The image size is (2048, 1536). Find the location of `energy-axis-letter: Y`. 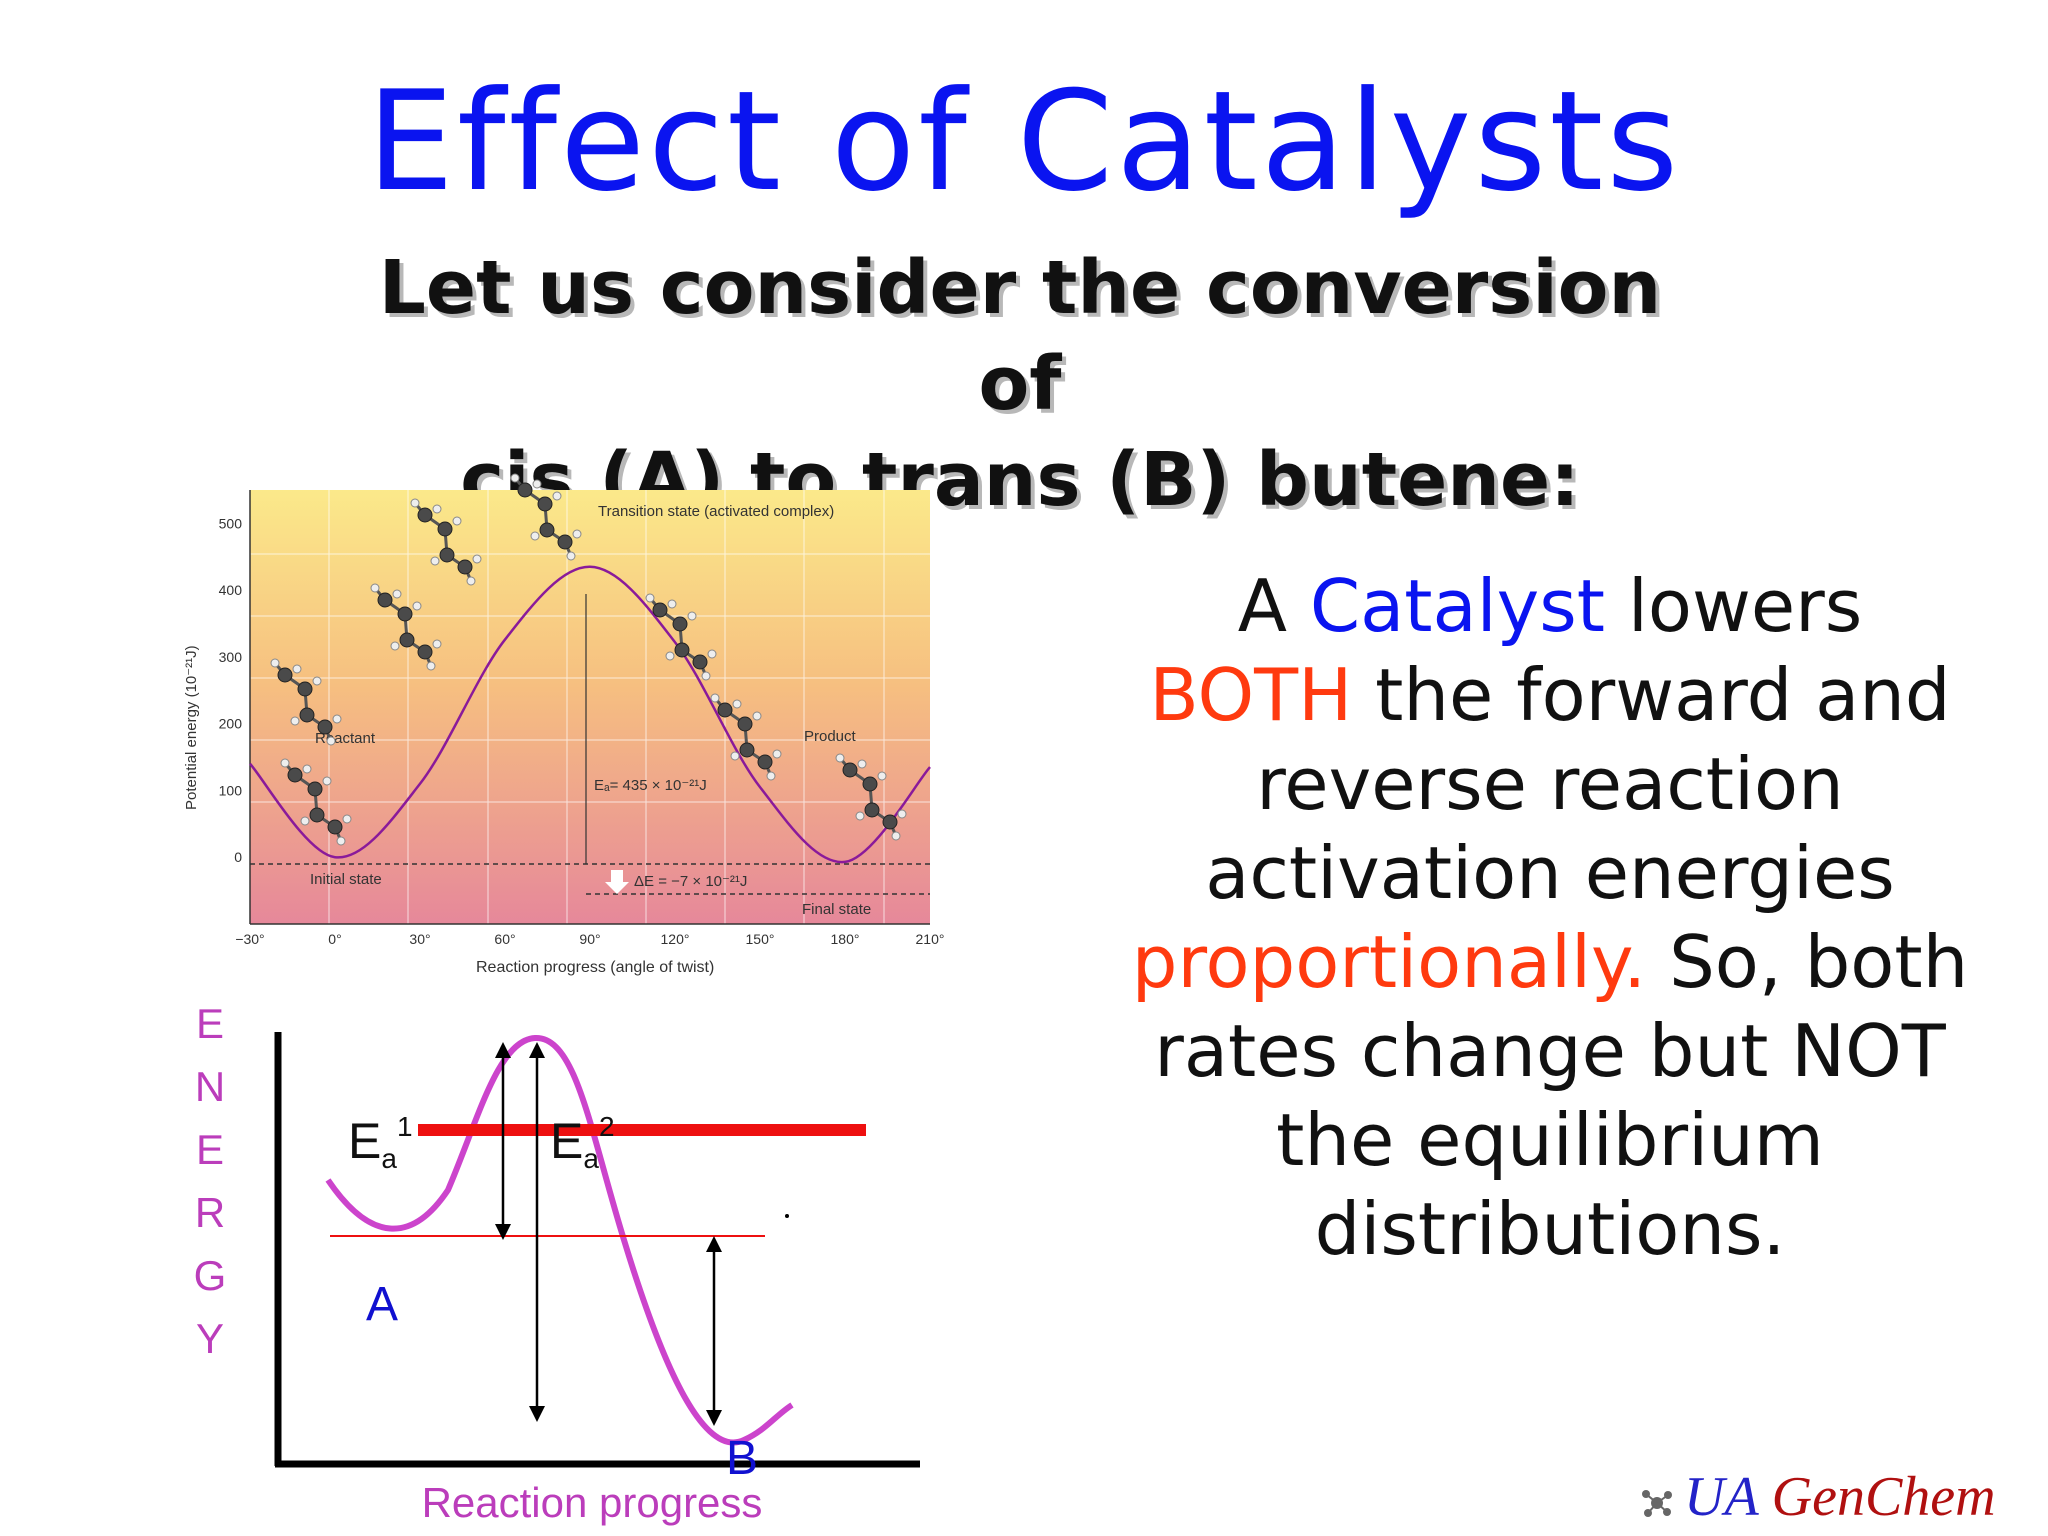

energy-axis-letter: Y is located at coordinates (210, 1338).